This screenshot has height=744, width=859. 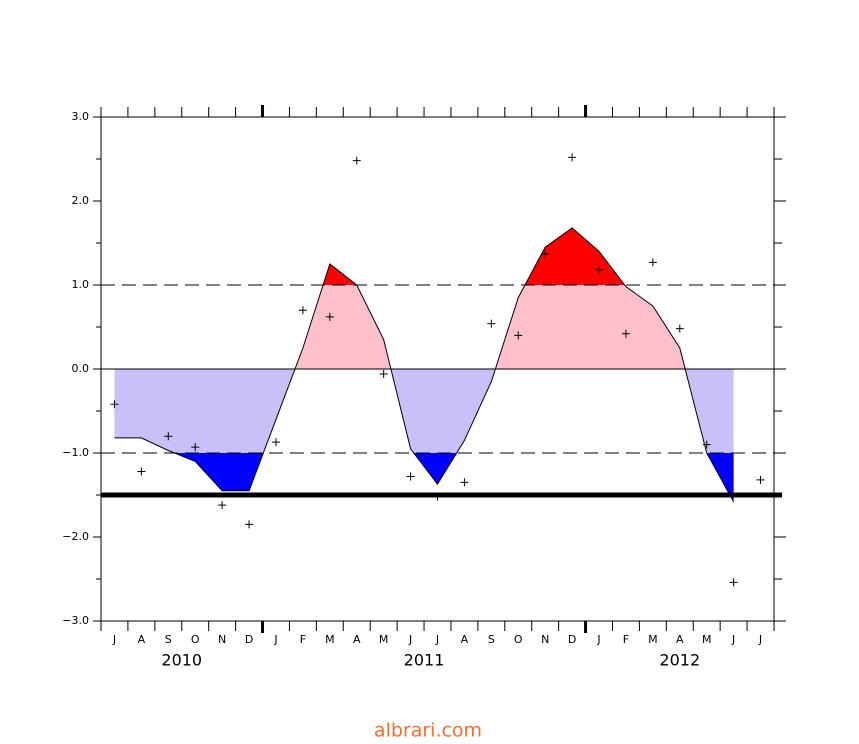 I want to click on year-label: 2011, so click(x=424, y=660).